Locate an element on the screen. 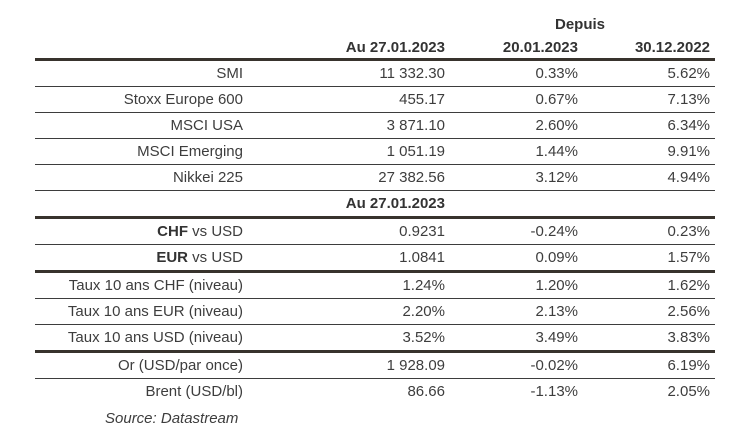 This screenshot has width=747, height=440. row-label: Taux 10 ans EUR (niveau) is located at coordinates (155, 311).